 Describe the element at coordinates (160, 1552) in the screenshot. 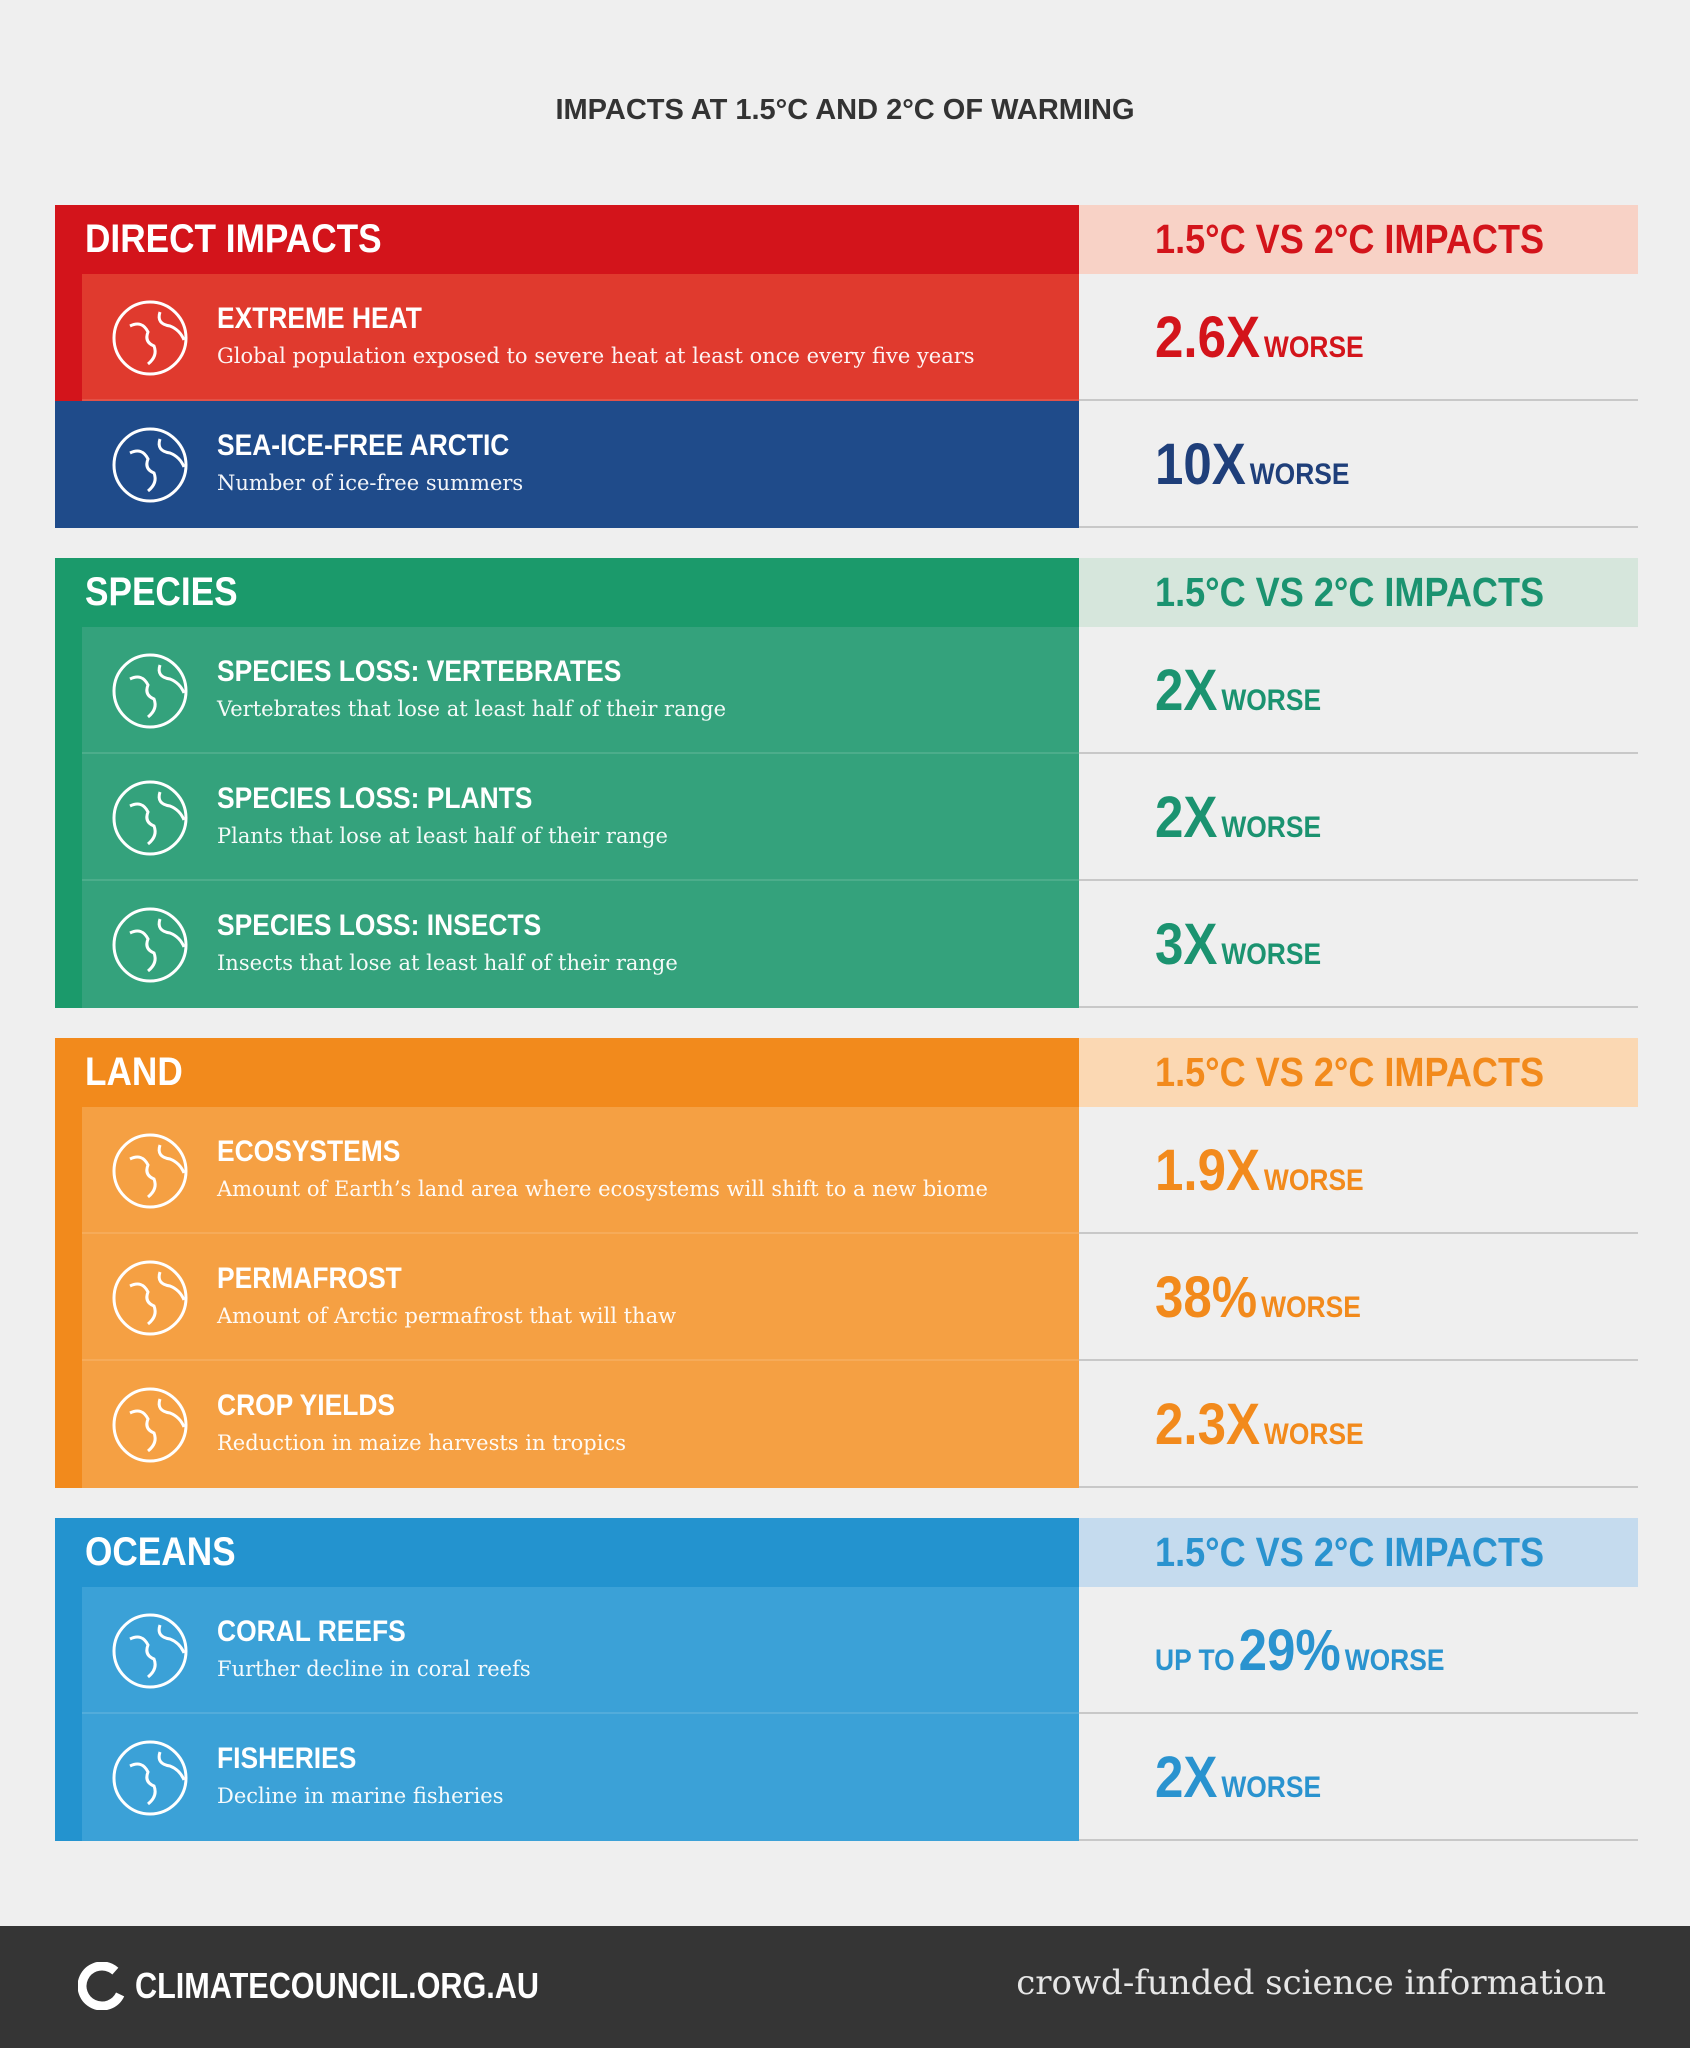

I see `section-title: OCEANS` at that location.